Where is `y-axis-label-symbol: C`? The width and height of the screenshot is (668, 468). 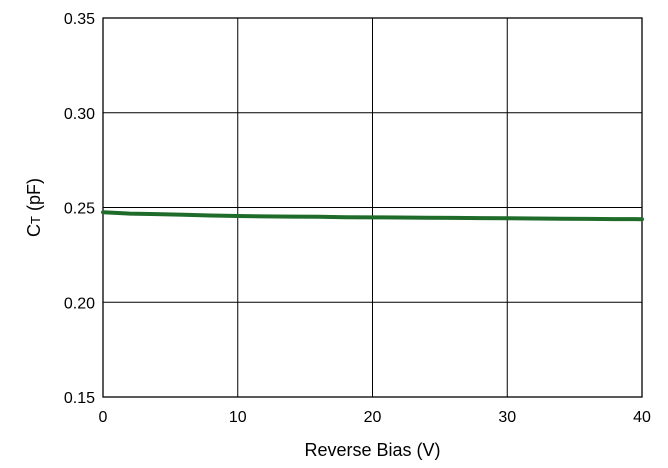 y-axis-label-symbol: C is located at coordinates (34, 230).